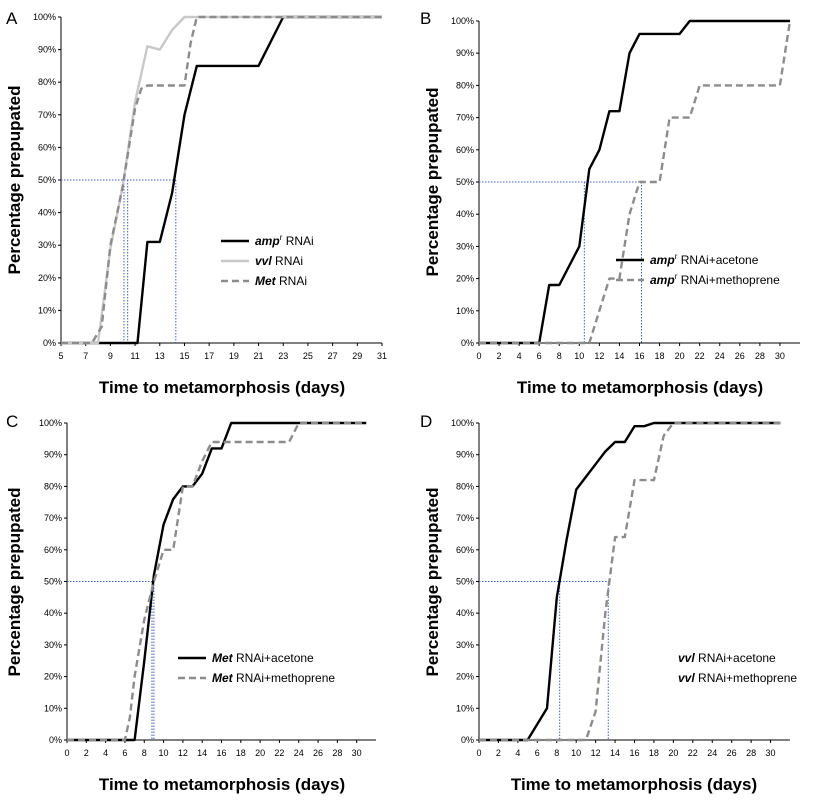 The width and height of the screenshot is (834, 800). I want to click on legend-entry: ampr RNAi+acetone, so click(704, 259).